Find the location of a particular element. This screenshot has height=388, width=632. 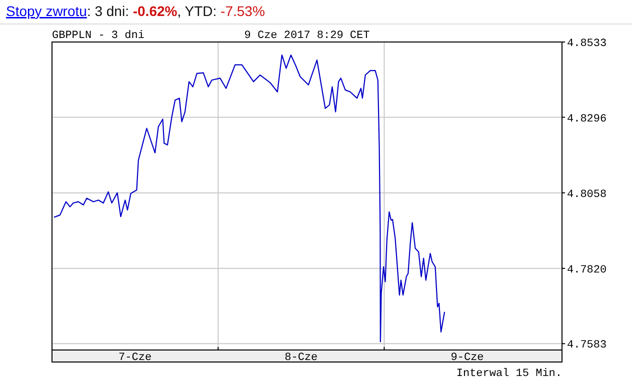

y-tick-label: 4.7583 is located at coordinates (587, 346).